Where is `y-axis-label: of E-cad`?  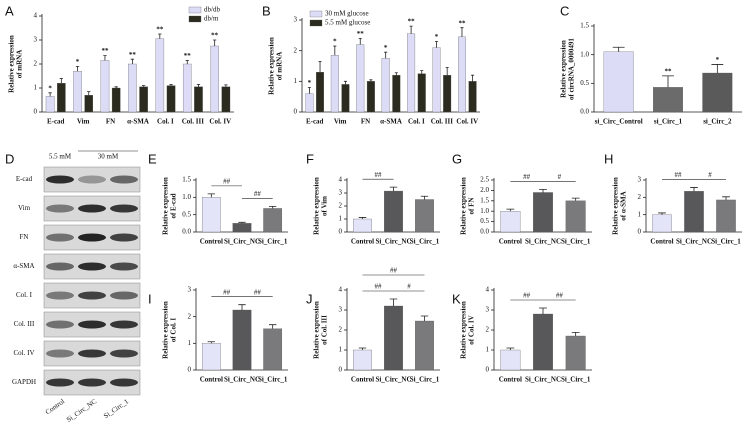
y-axis-label: of E-cad is located at coordinates (174, 205).